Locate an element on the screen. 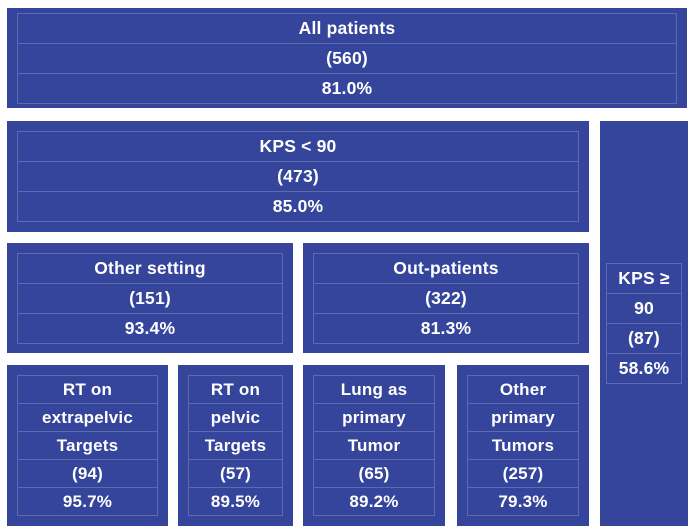 The image size is (695, 531). box-label-line-1: Other is located at coordinates (523, 389).